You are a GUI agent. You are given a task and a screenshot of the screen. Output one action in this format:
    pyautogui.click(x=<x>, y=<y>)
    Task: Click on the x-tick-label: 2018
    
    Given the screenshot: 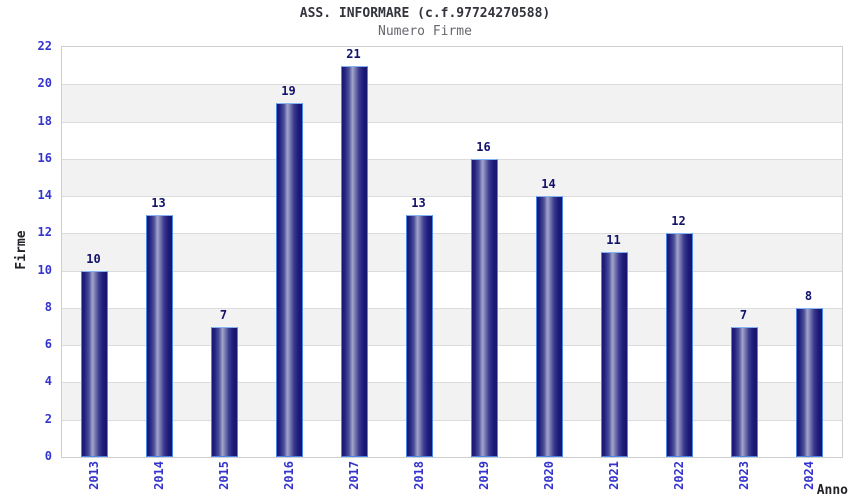 What is the action you would take?
    pyautogui.click(x=418, y=475)
    